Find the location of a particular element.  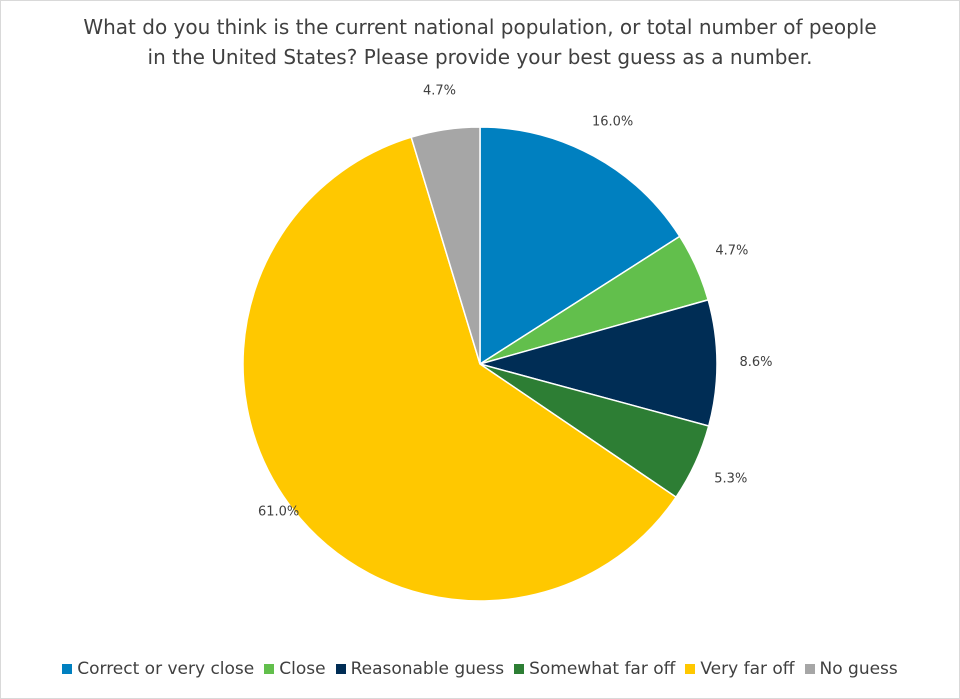

data-label-correct-or-very-close: 16.0% is located at coordinates (612, 121).